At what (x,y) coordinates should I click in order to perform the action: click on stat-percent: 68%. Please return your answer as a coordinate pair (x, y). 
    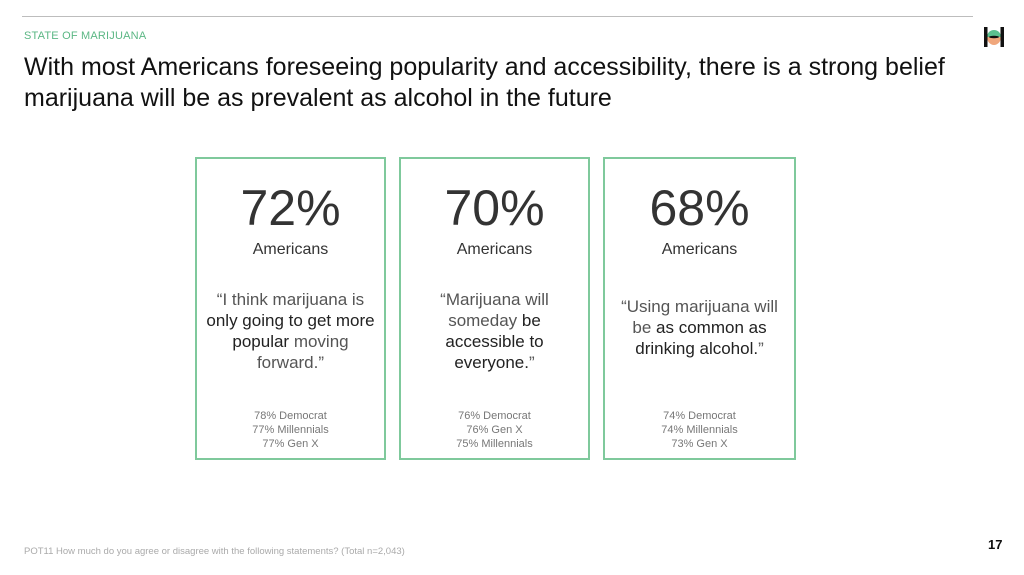
    Looking at the image, I should click on (699, 208).